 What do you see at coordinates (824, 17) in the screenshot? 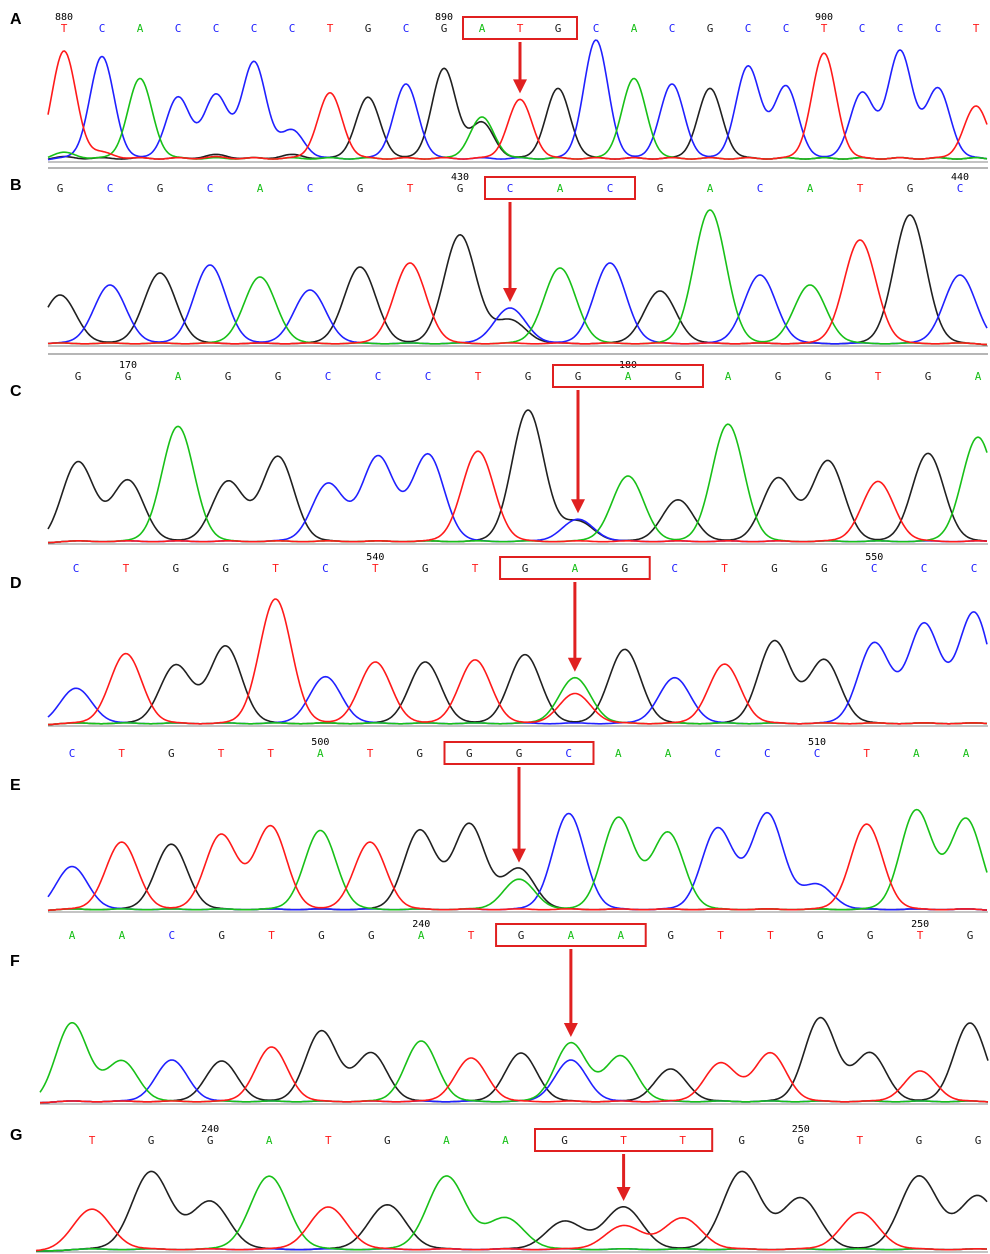
I see `position-label: 900` at bounding box center [824, 17].